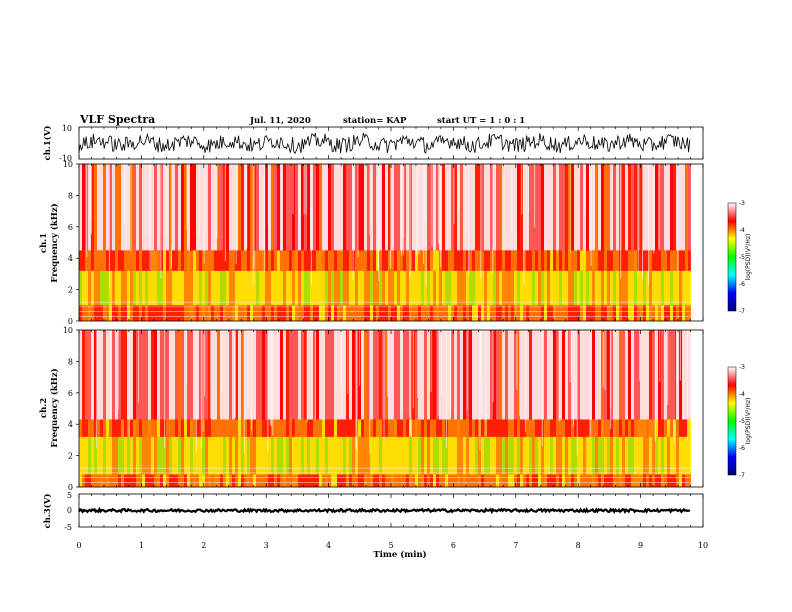  What do you see at coordinates (742, 394) in the screenshot?
I see `colorbar-tick-label: -4` at bounding box center [742, 394].